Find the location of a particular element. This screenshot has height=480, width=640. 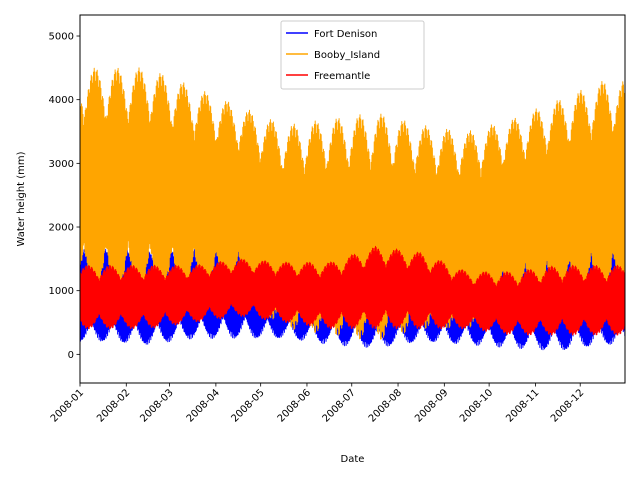

x-axis-label: Date is located at coordinates (353, 459).